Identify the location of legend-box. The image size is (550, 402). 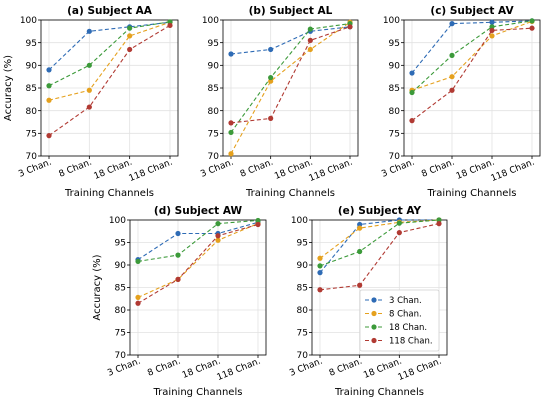
(399, 320).